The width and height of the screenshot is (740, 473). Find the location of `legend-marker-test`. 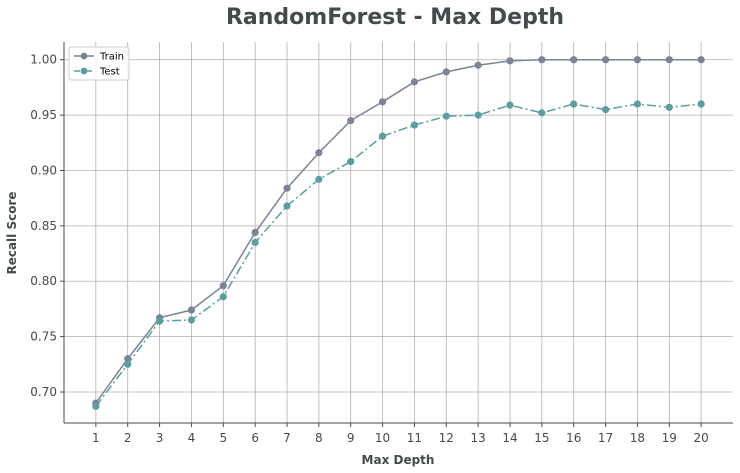

legend-marker-test is located at coordinates (84, 71).